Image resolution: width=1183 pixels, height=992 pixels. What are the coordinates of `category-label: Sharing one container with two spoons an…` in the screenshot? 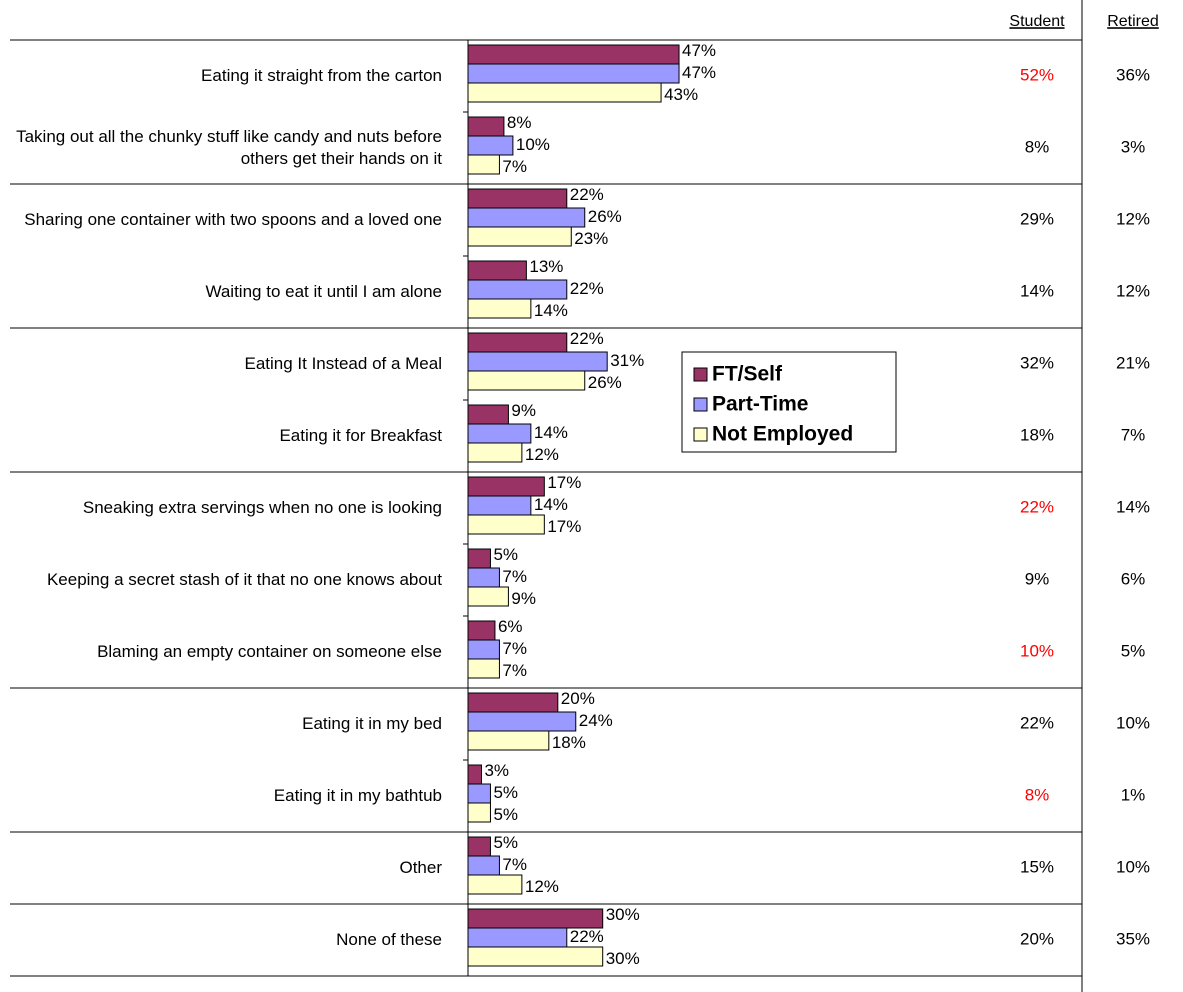 It's located at (233, 219).